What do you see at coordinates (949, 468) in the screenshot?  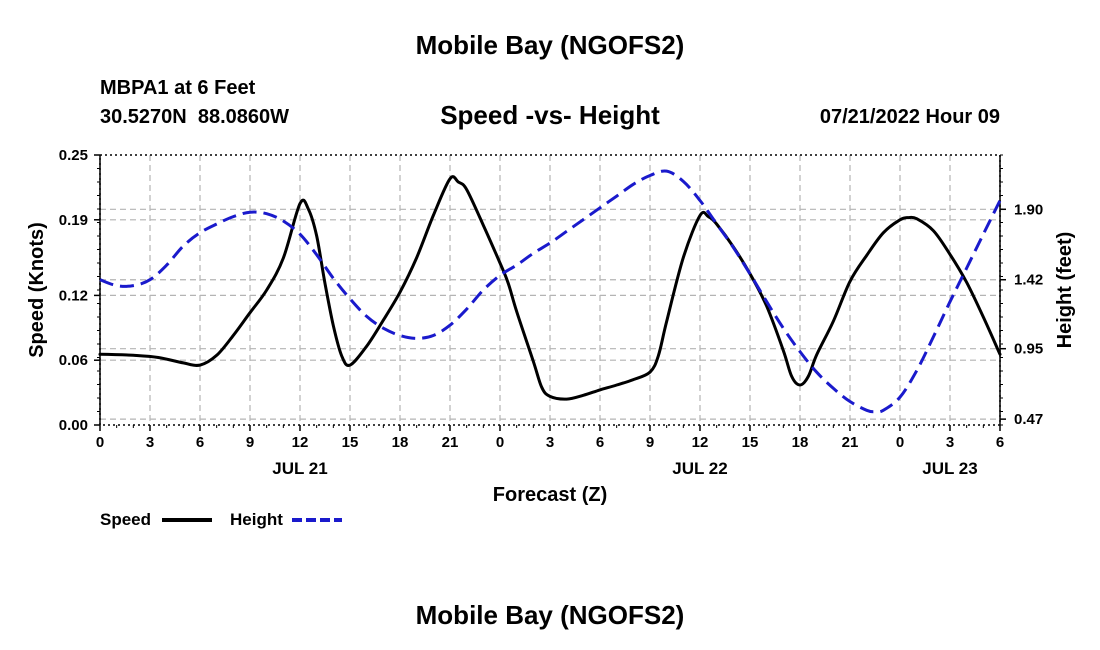 I see `date-label: JUL 23` at bounding box center [949, 468].